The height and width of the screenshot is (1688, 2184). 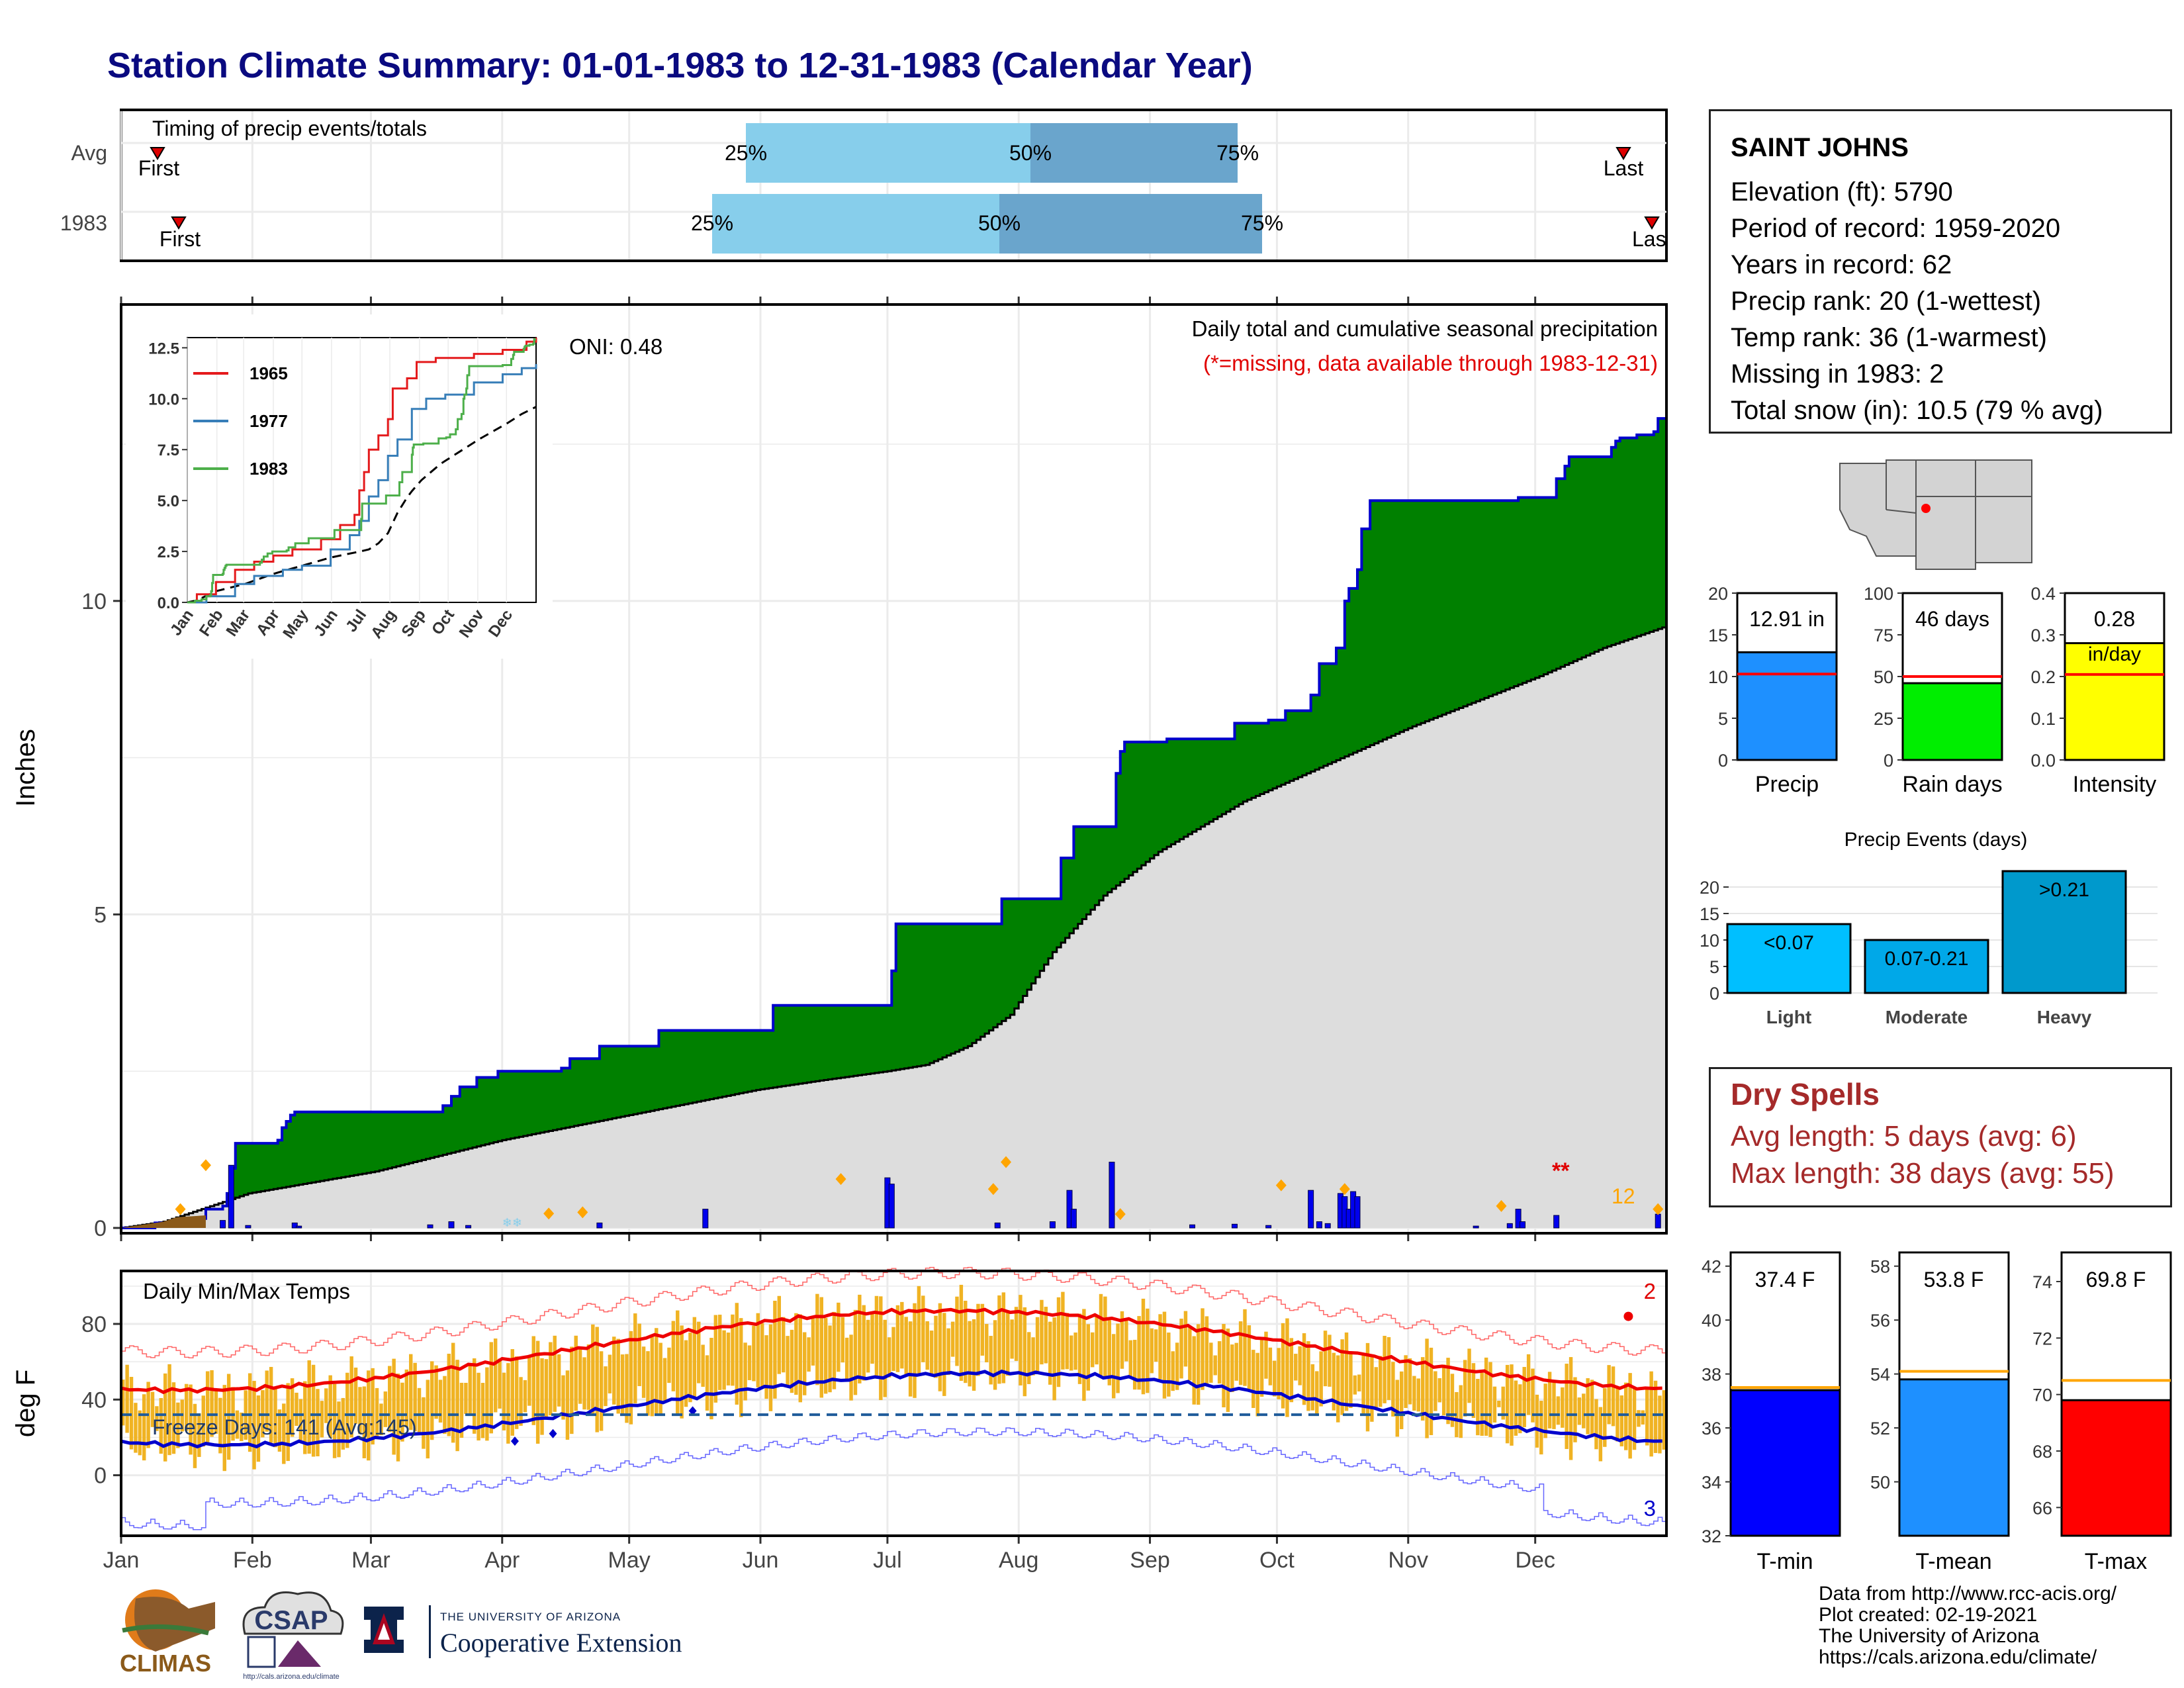 What do you see at coordinates (2064, 1017) in the screenshot?
I see `event-category-label: Heavy` at bounding box center [2064, 1017].